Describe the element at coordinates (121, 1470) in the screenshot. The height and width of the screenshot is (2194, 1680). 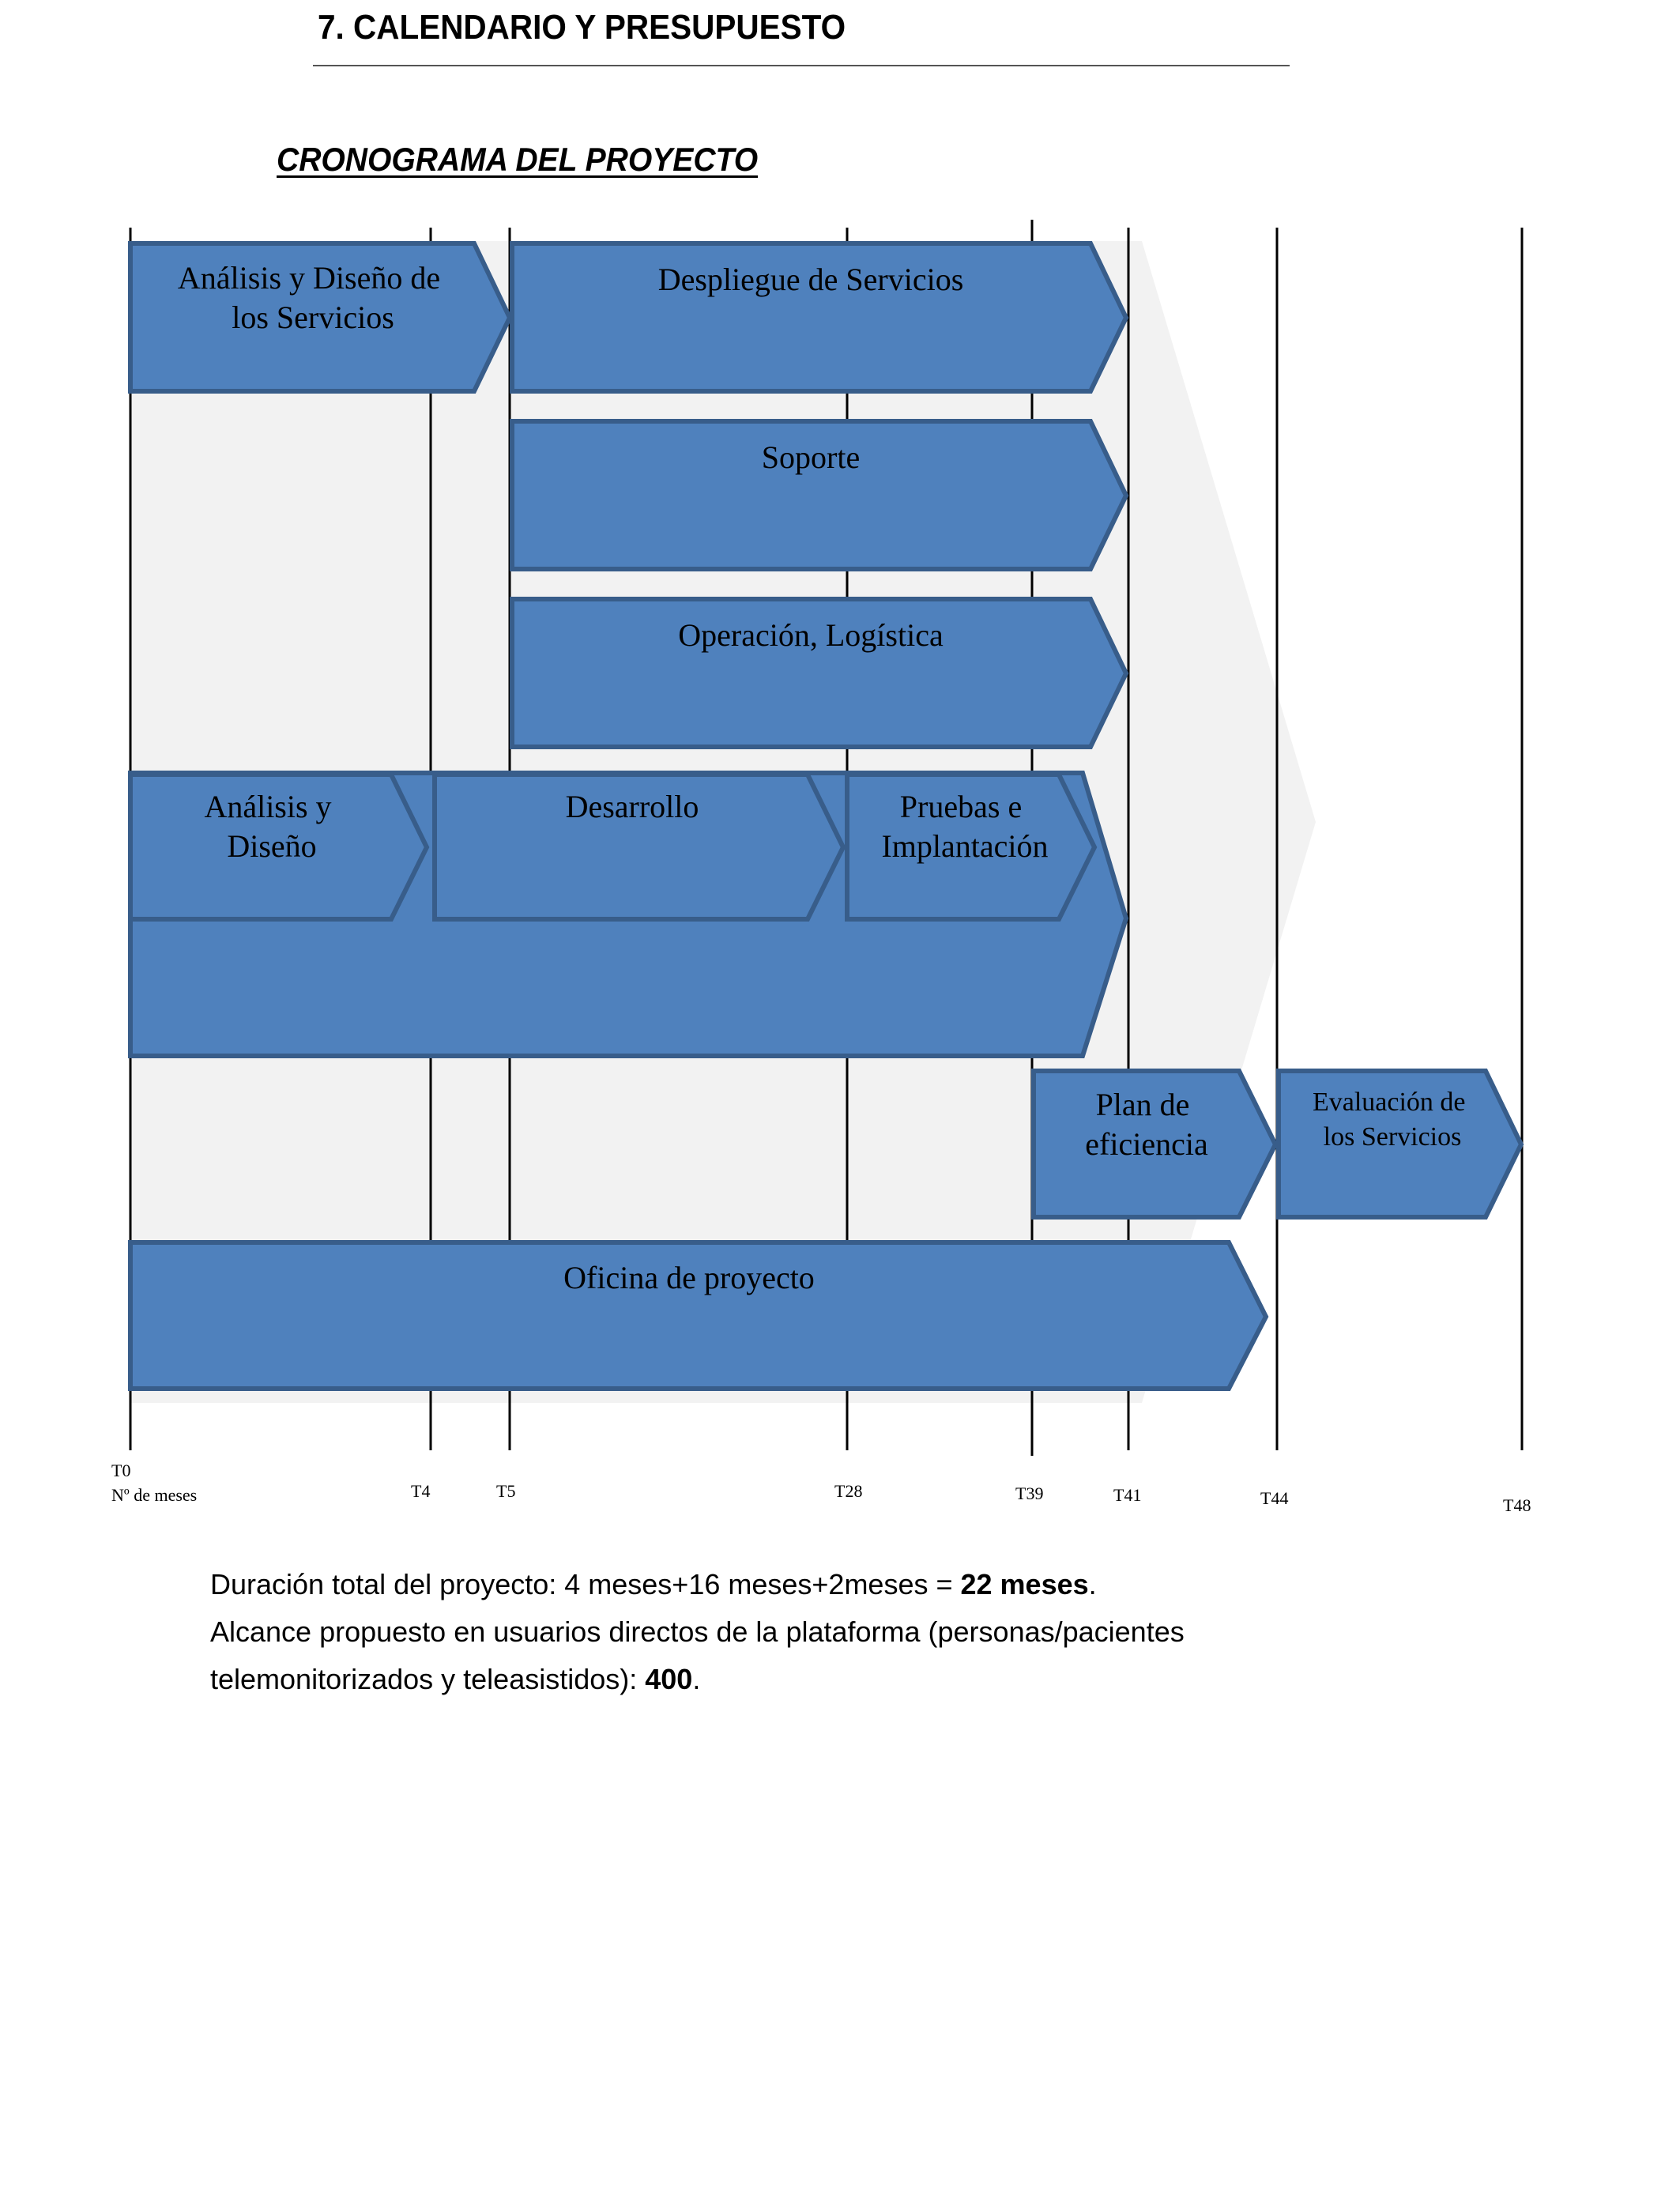
I see `milestone-label-t0: T0` at that location.